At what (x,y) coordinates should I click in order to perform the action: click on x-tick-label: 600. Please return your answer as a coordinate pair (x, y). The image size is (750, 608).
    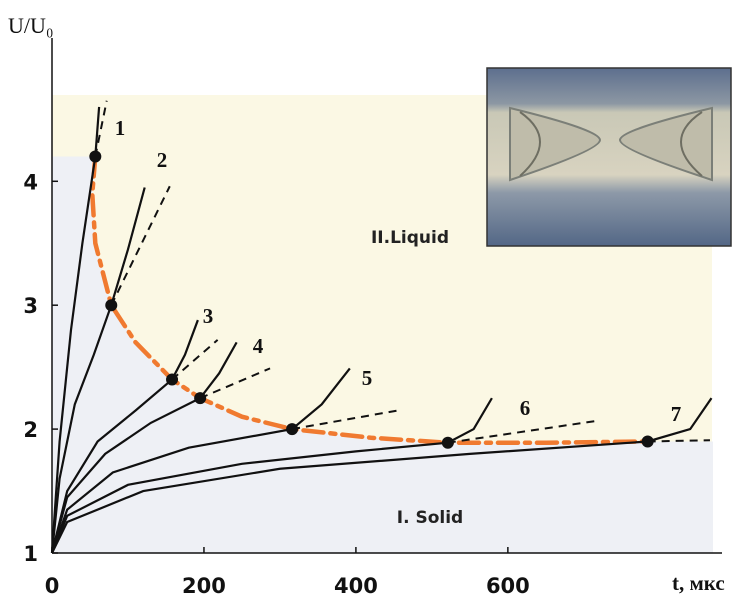
    Looking at the image, I should click on (508, 586).